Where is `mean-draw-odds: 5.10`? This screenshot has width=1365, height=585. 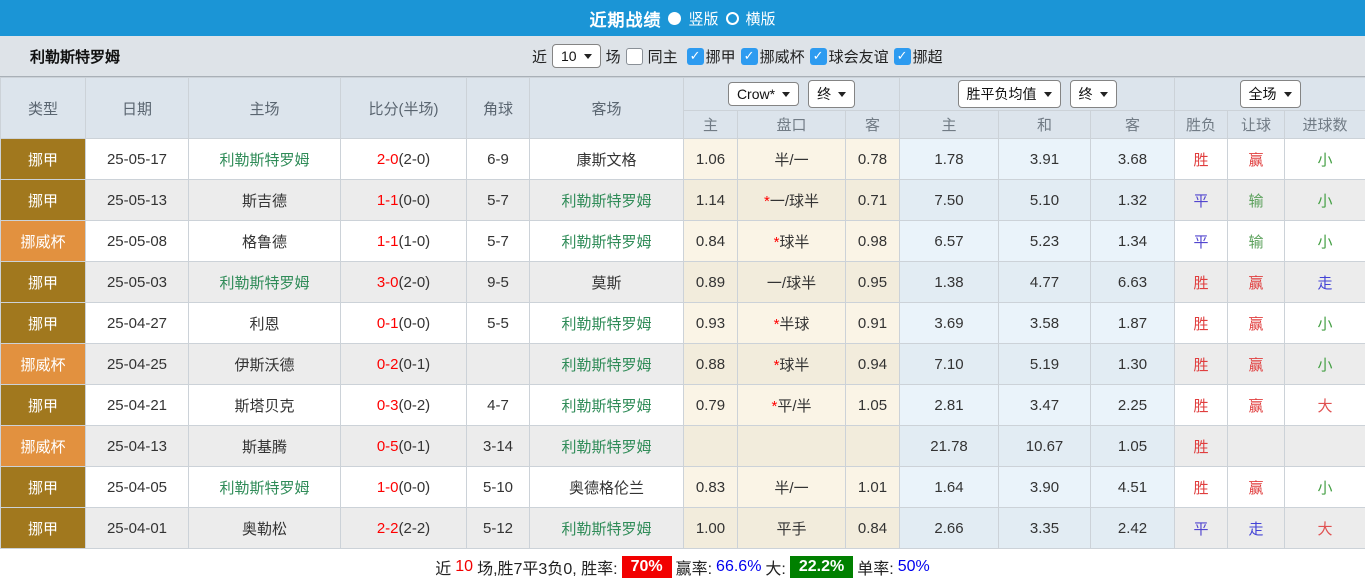
mean-draw-odds: 5.10 is located at coordinates (1045, 200).